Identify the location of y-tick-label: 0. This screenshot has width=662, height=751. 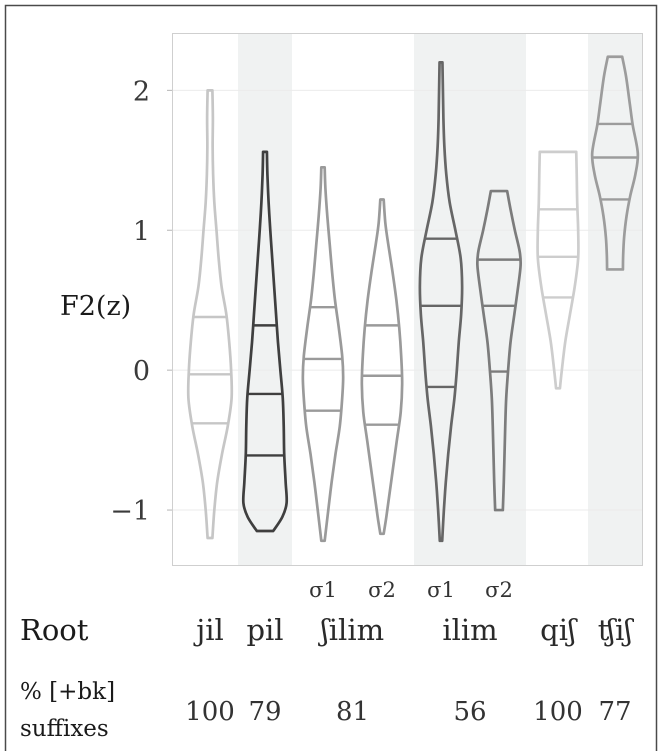
(141, 371).